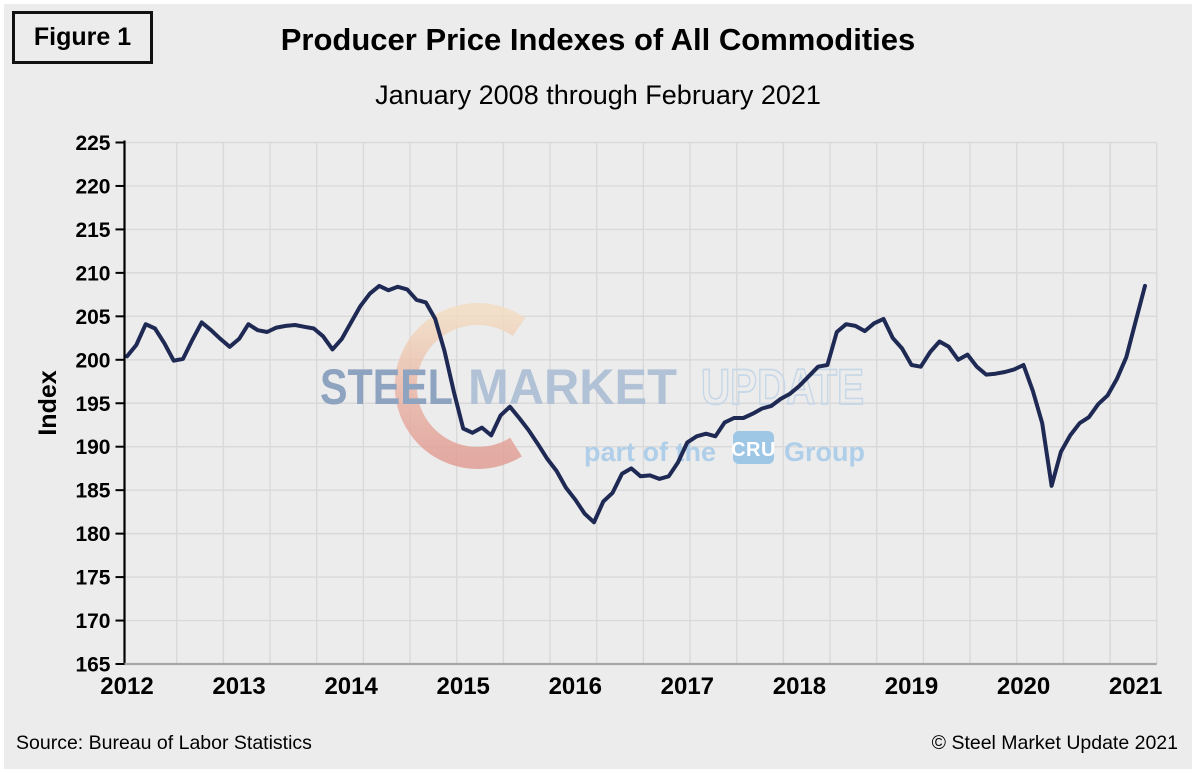 The image size is (1196, 773). What do you see at coordinates (575, 686) in the screenshot?
I see `x-year-label: 2016` at bounding box center [575, 686].